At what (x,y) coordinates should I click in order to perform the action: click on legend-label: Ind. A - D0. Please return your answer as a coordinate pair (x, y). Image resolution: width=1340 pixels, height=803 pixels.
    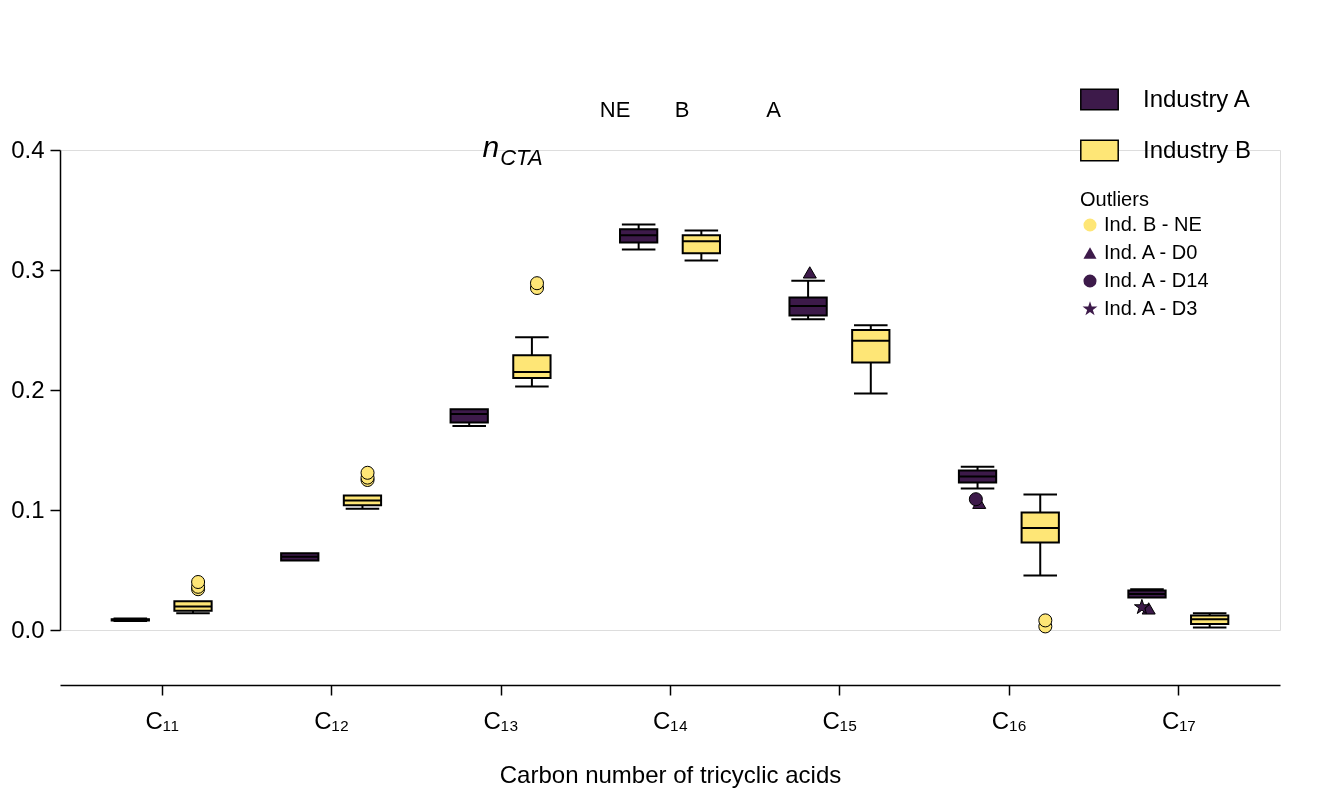
    Looking at the image, I should click on (1151, 252).